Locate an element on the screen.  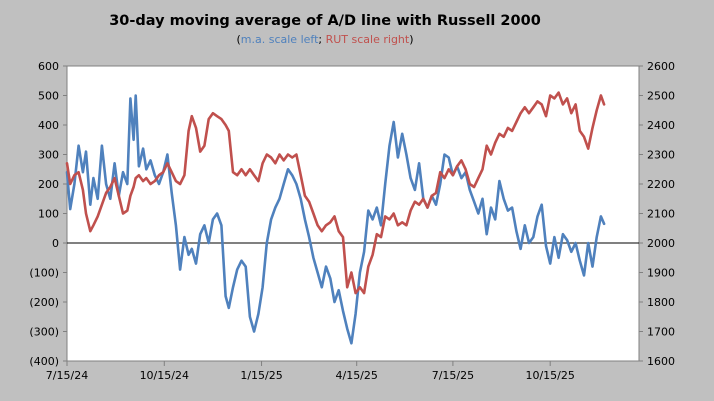
subtitle-open-paren: ( is located at coordinates (238, 39).